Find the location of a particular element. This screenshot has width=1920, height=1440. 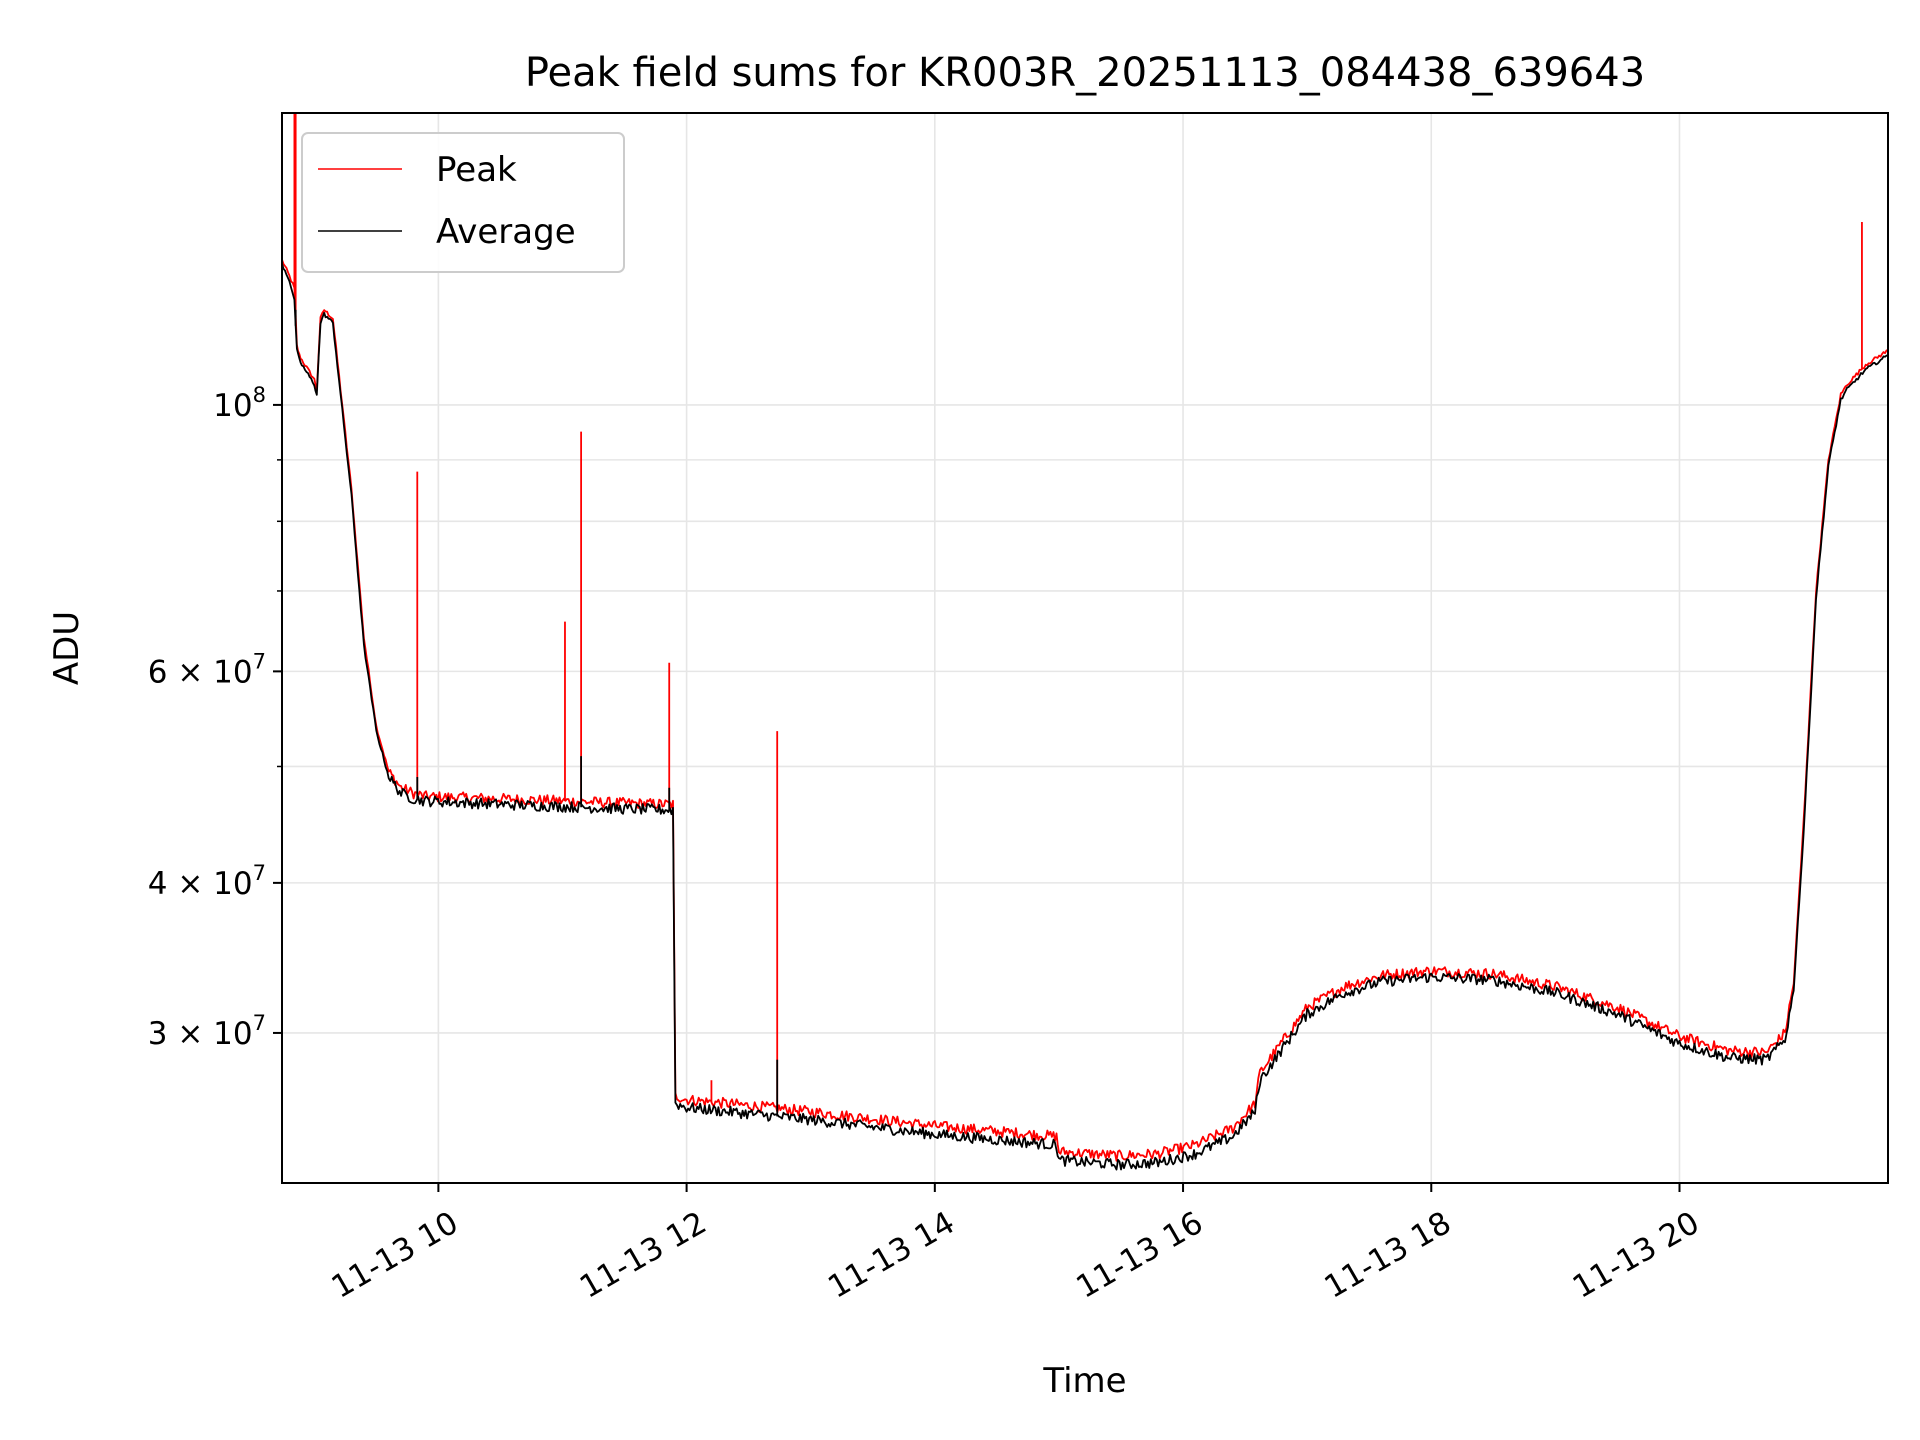

legend-box is located at coordinates (463, 202).